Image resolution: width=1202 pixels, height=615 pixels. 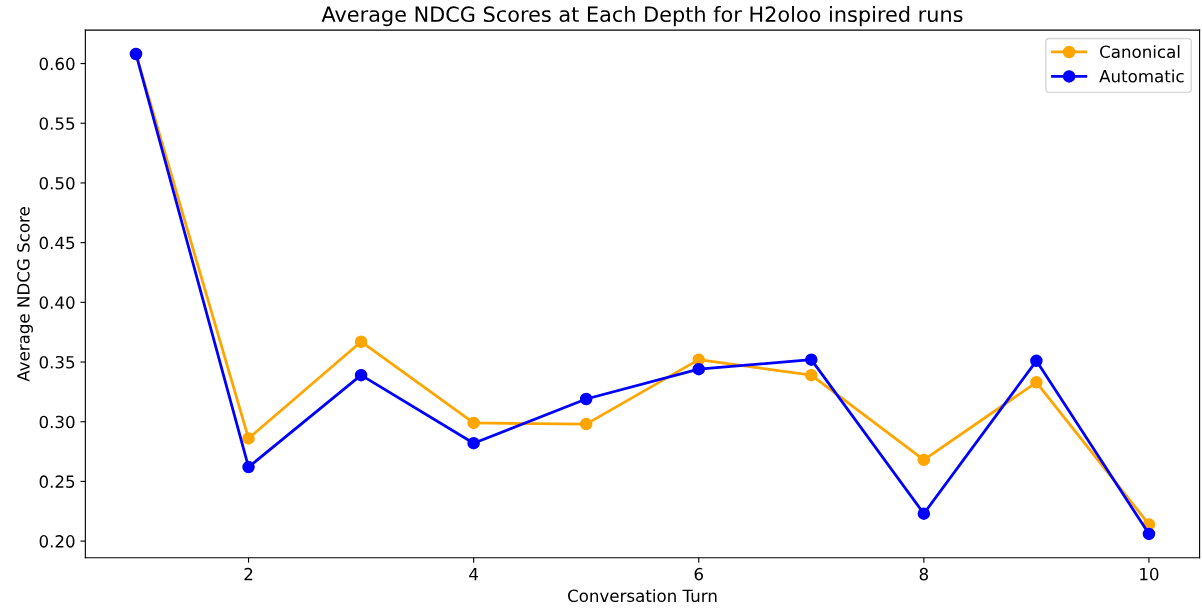 What do you see at coordinates (1141, 76) in the screenshot?
I see `legend-label: Automatic` at bounding box center [1141, 76].